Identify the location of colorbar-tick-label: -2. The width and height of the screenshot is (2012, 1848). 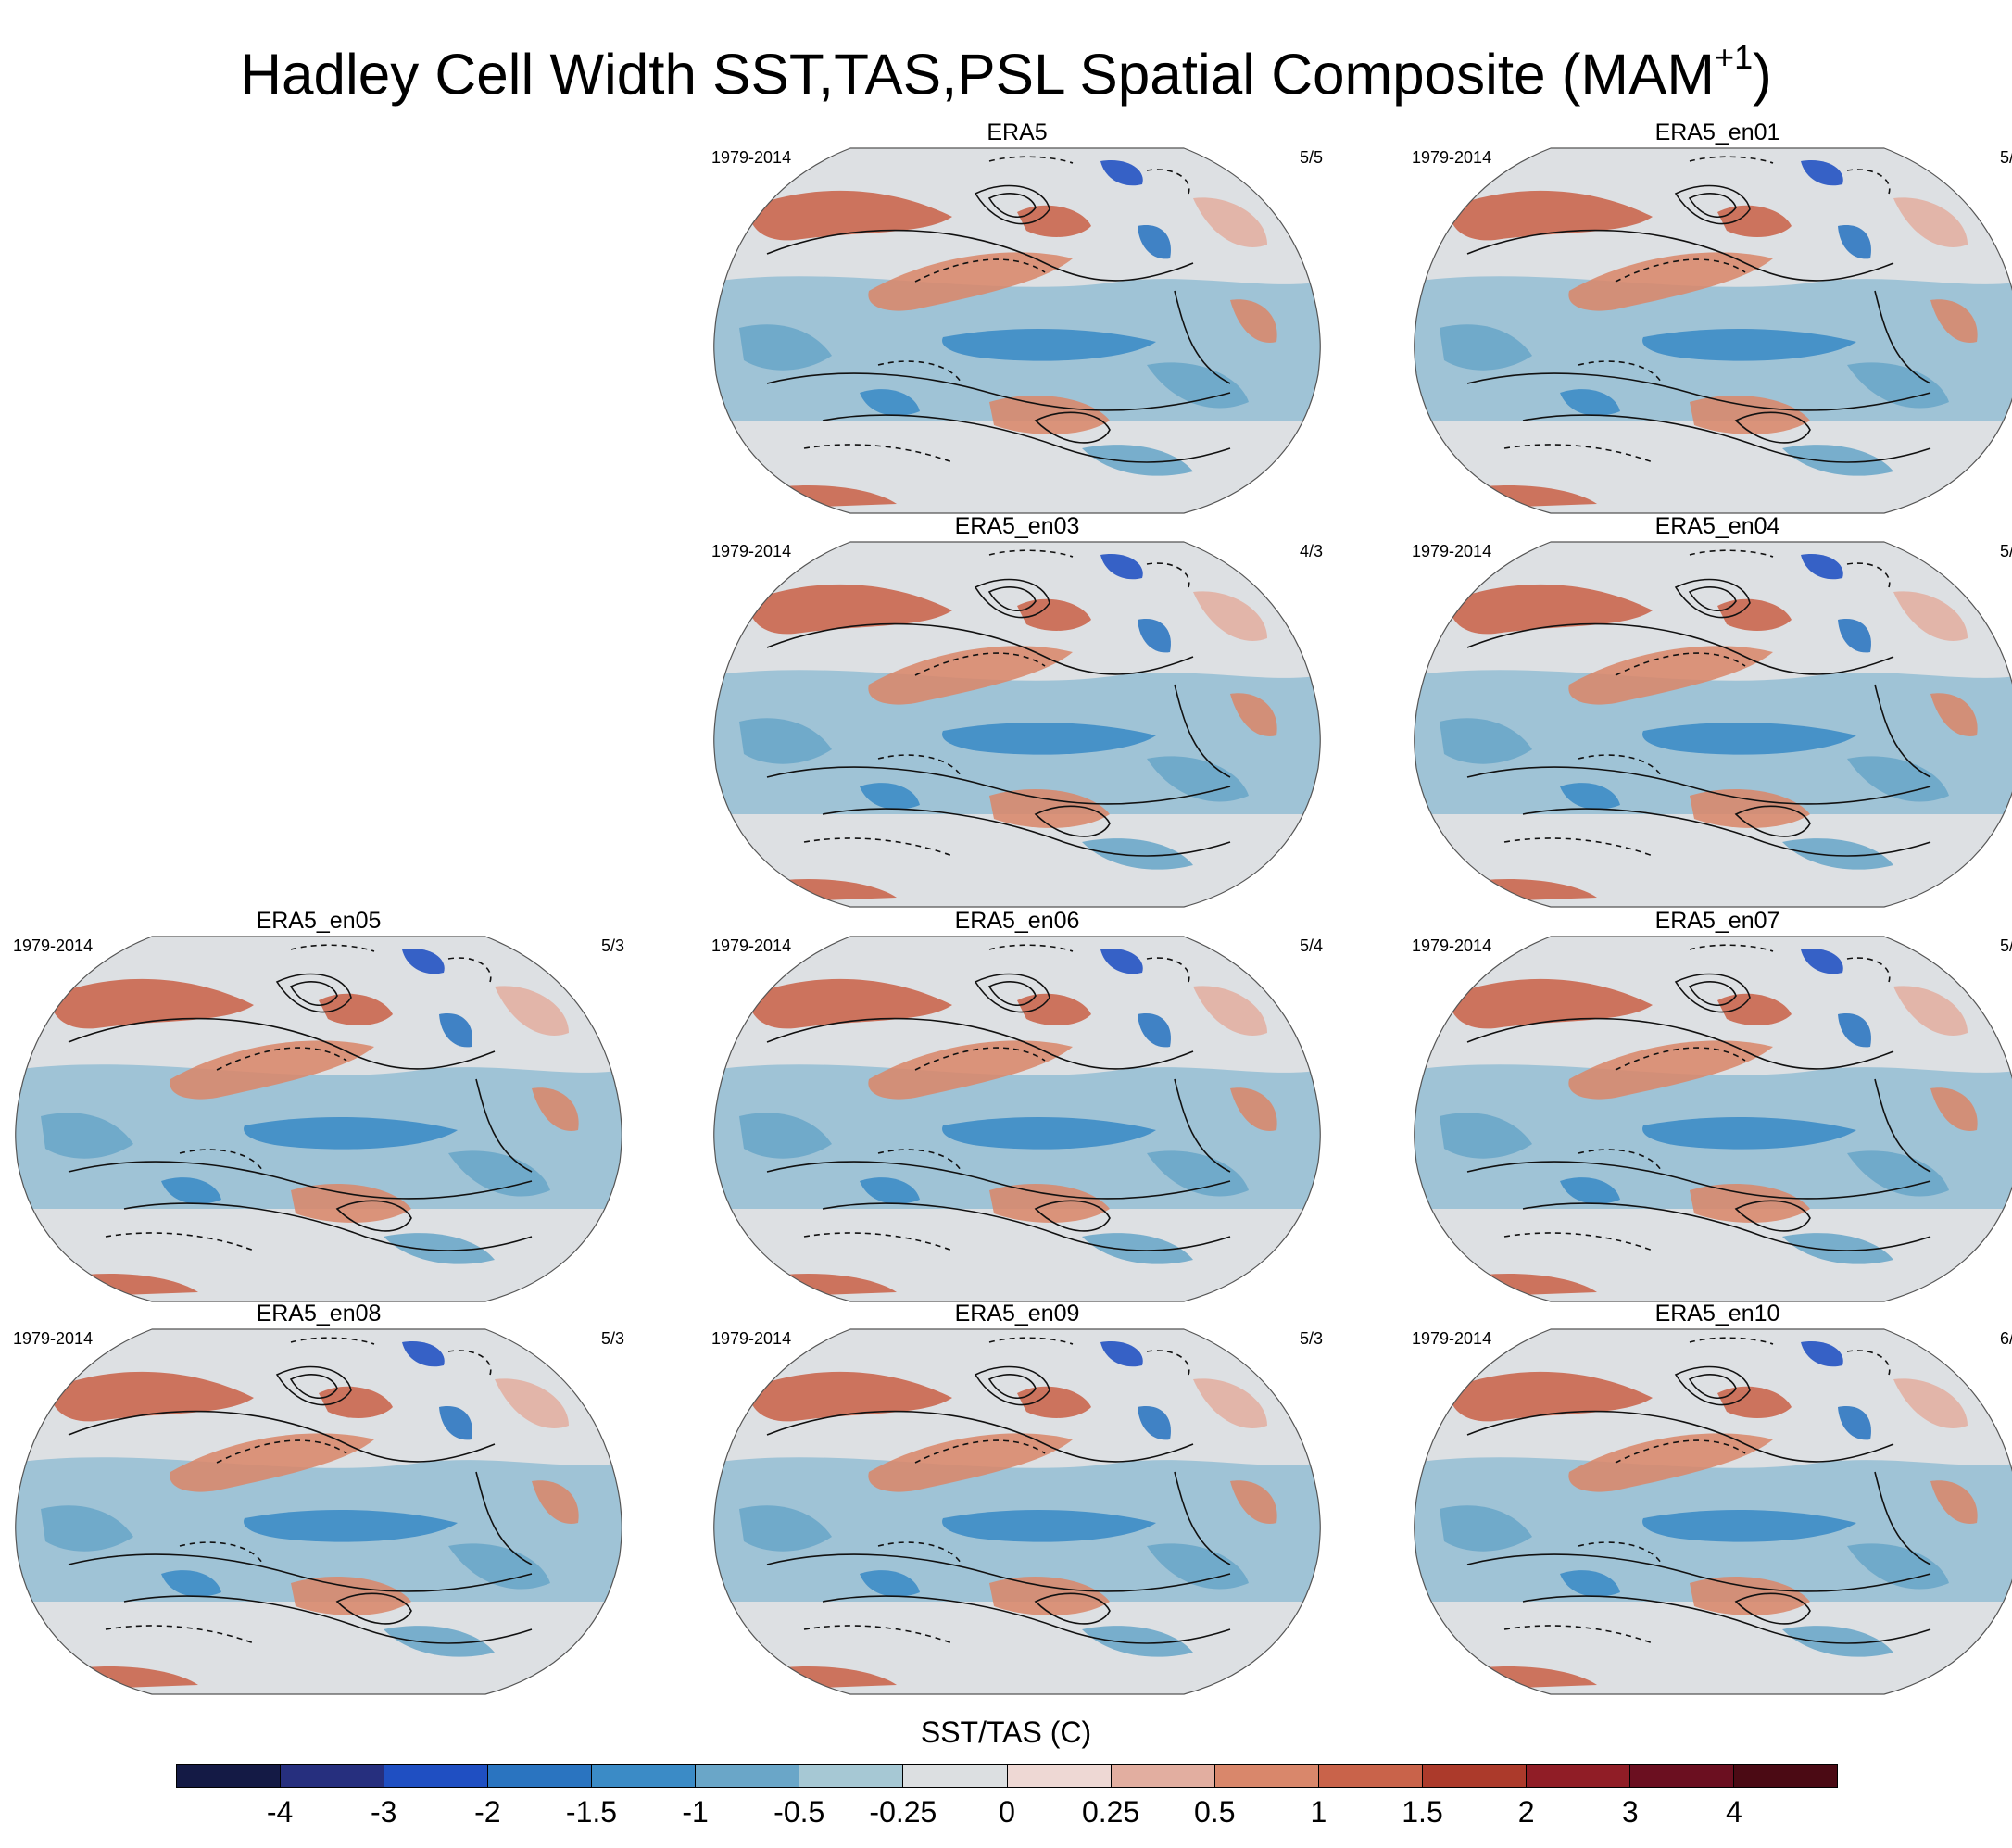
(487, 1812).